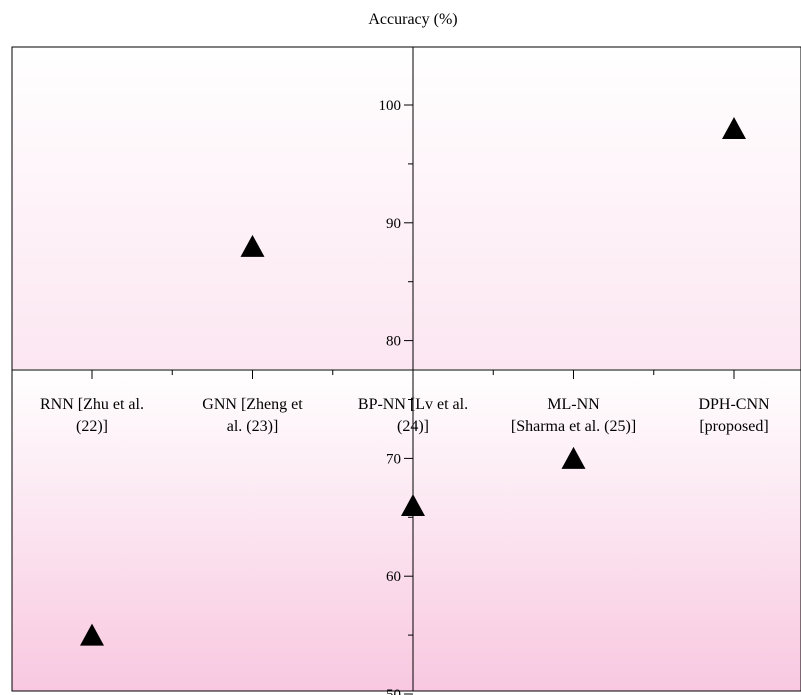  Describe the element at coordinates (412, 19) in the screenshot. I see `chart-title: Accuracy (%)` at that location.